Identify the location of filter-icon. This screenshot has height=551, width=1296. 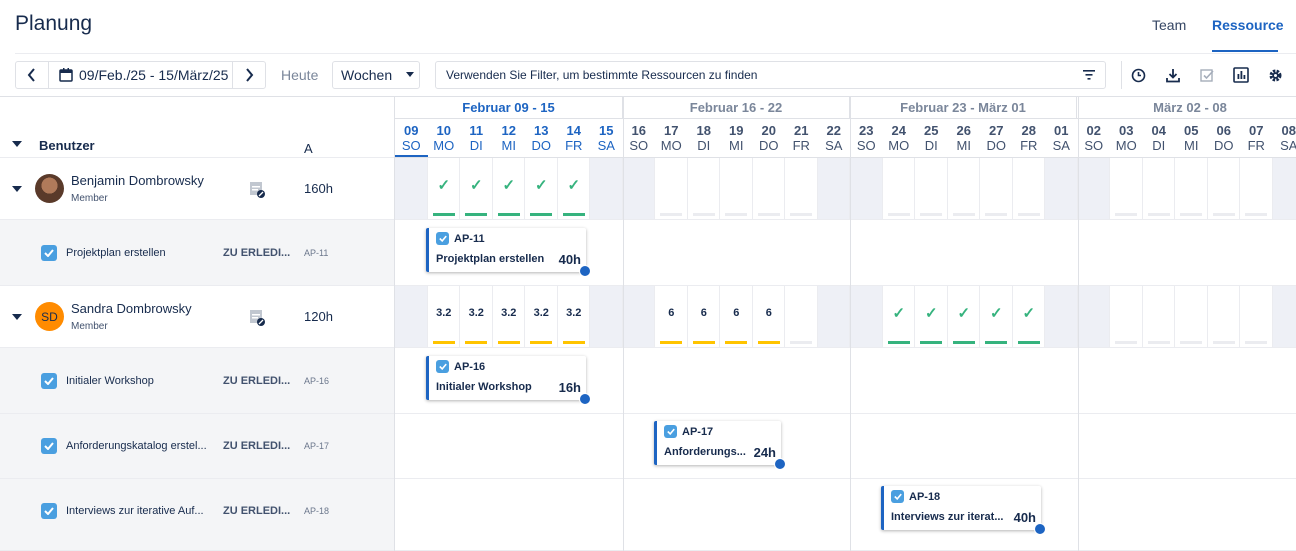
(1089, 75).